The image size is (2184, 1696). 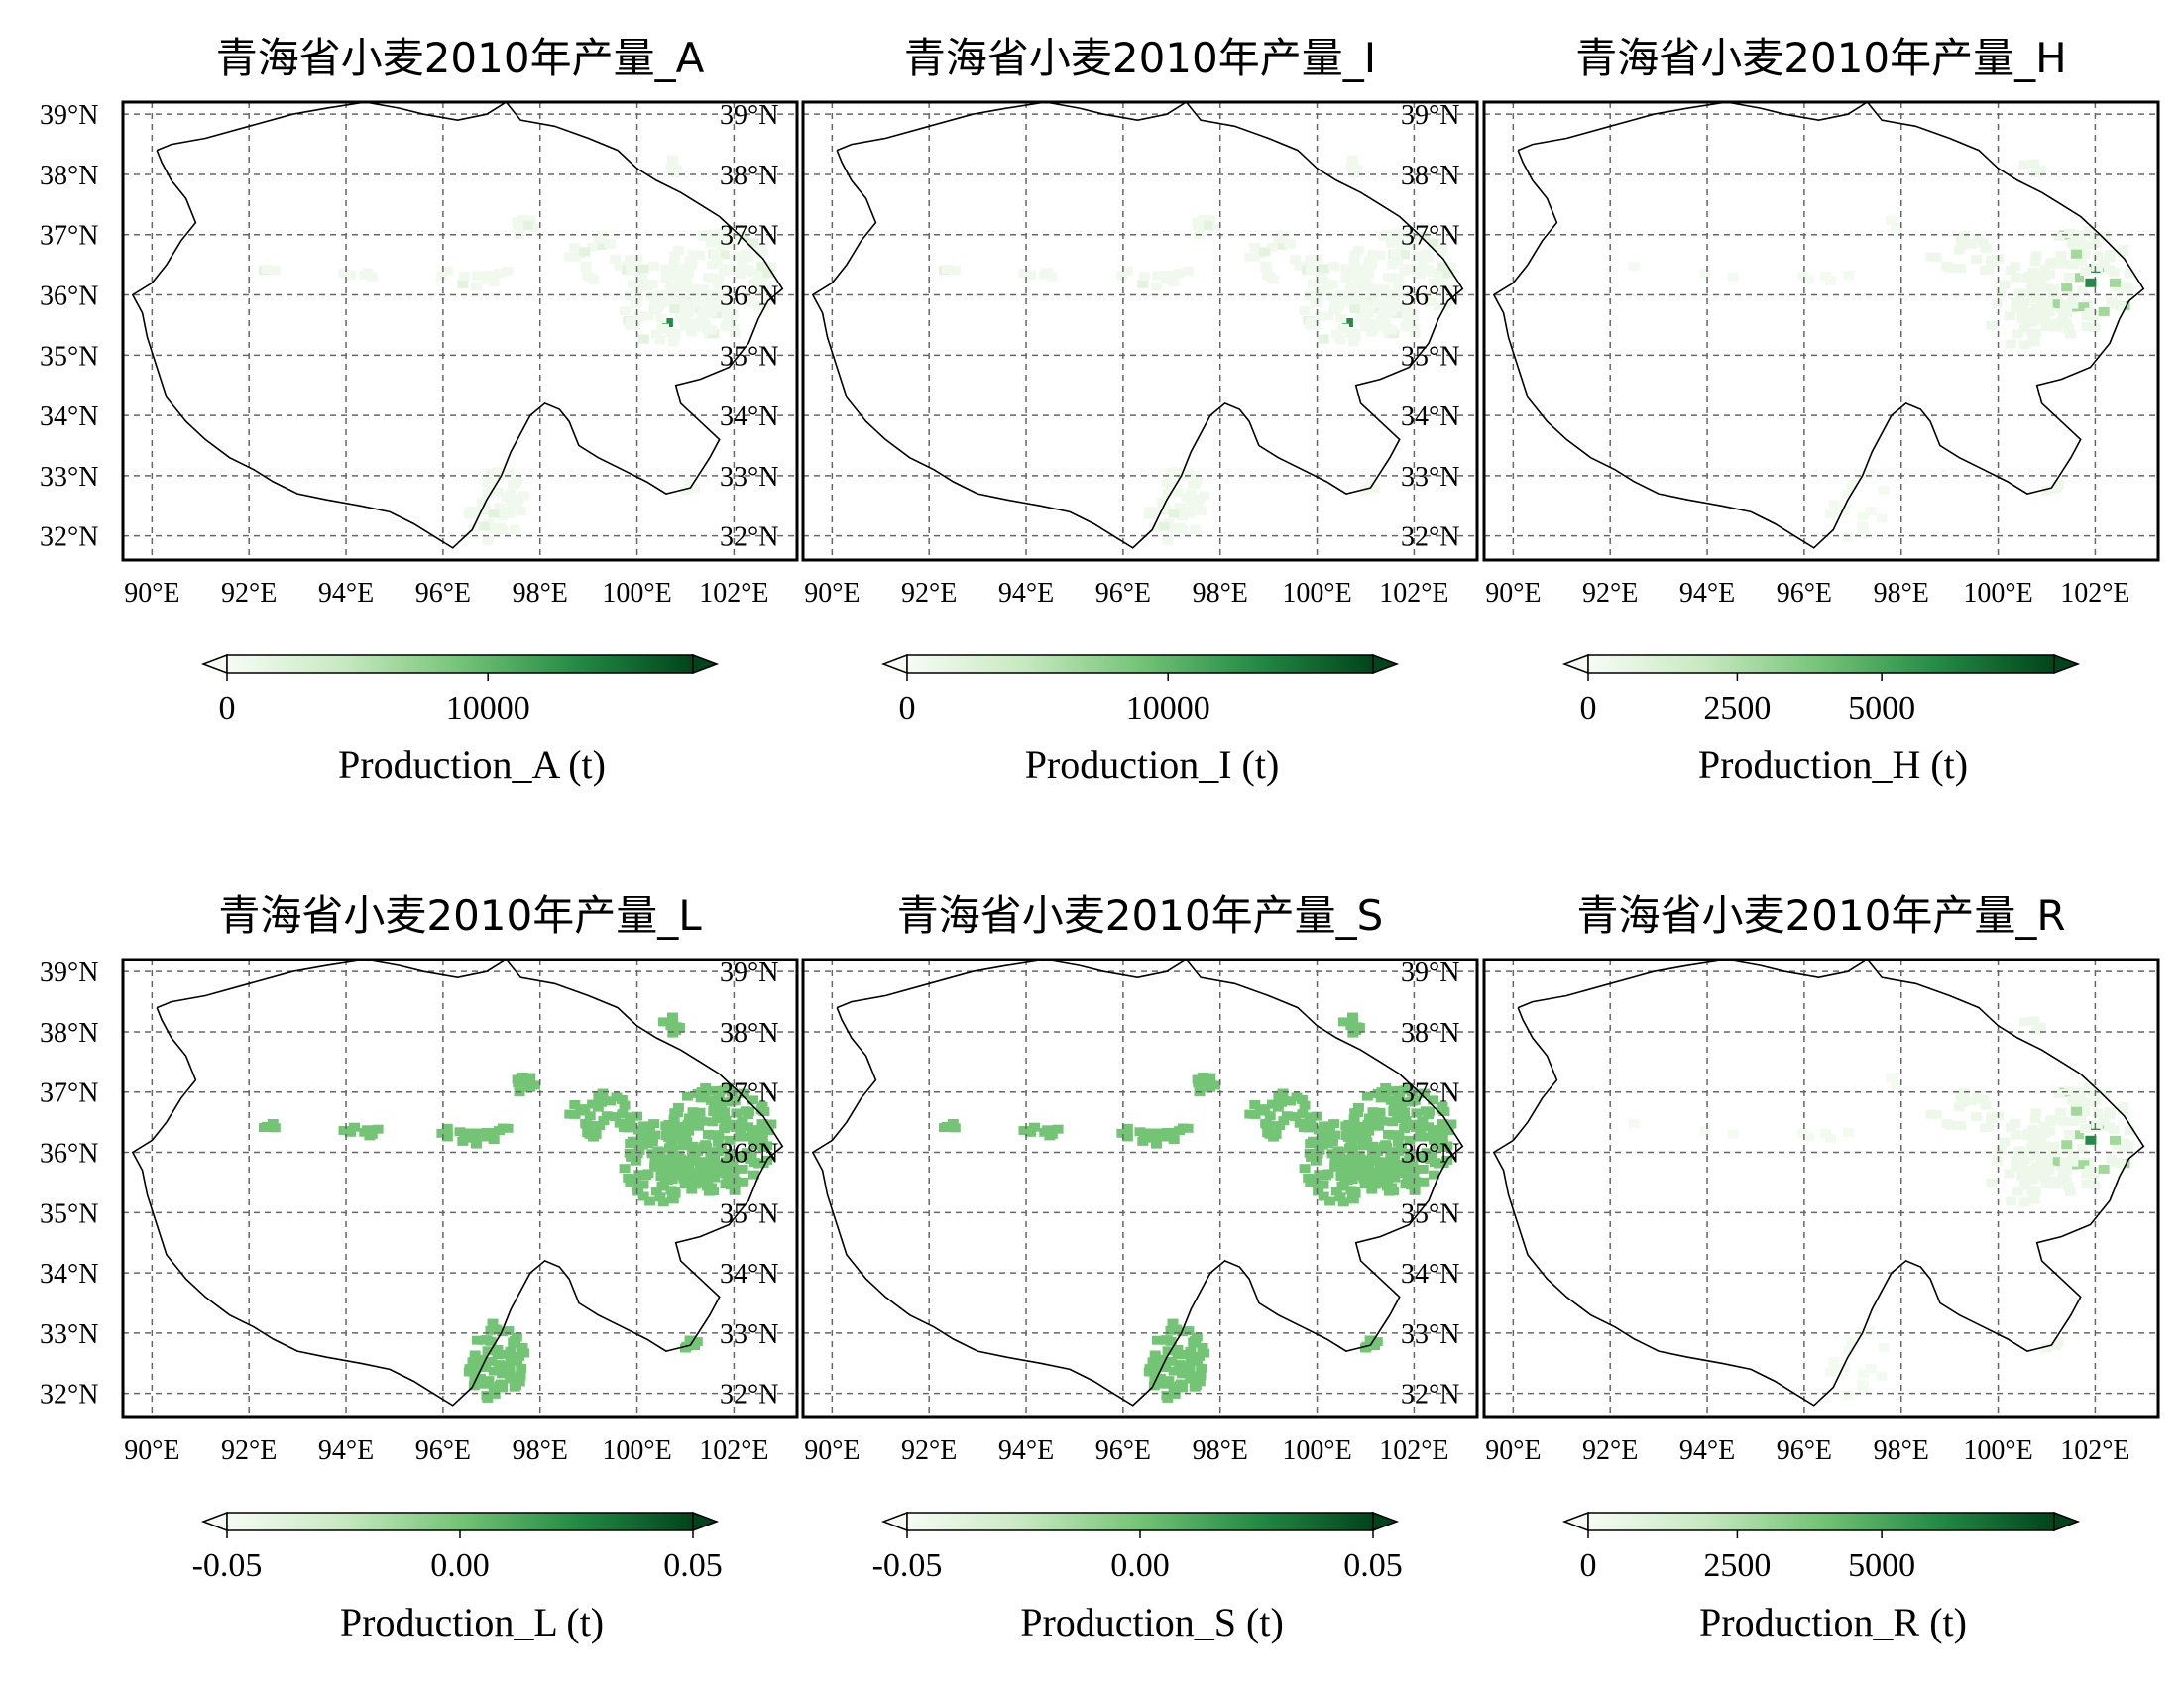 What do you see at coordinates (636, 593) in the screenshot?
I see `lon-tick-label: 100°E` at bounding box center [636, 593].